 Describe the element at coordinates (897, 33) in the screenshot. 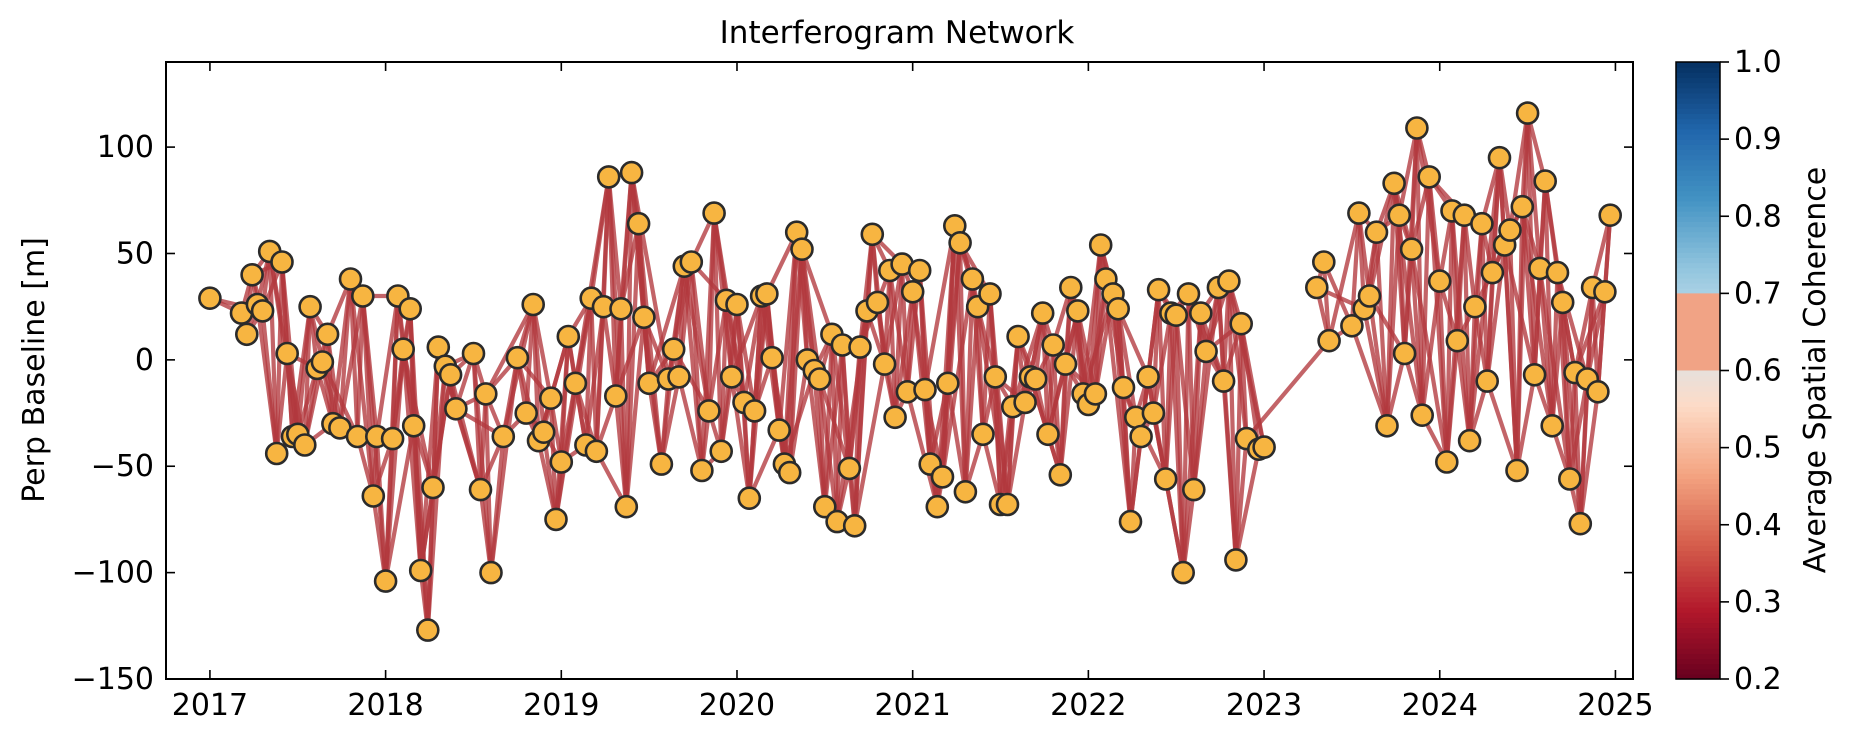

I see `chart-title: Interferogram Network` at that location.